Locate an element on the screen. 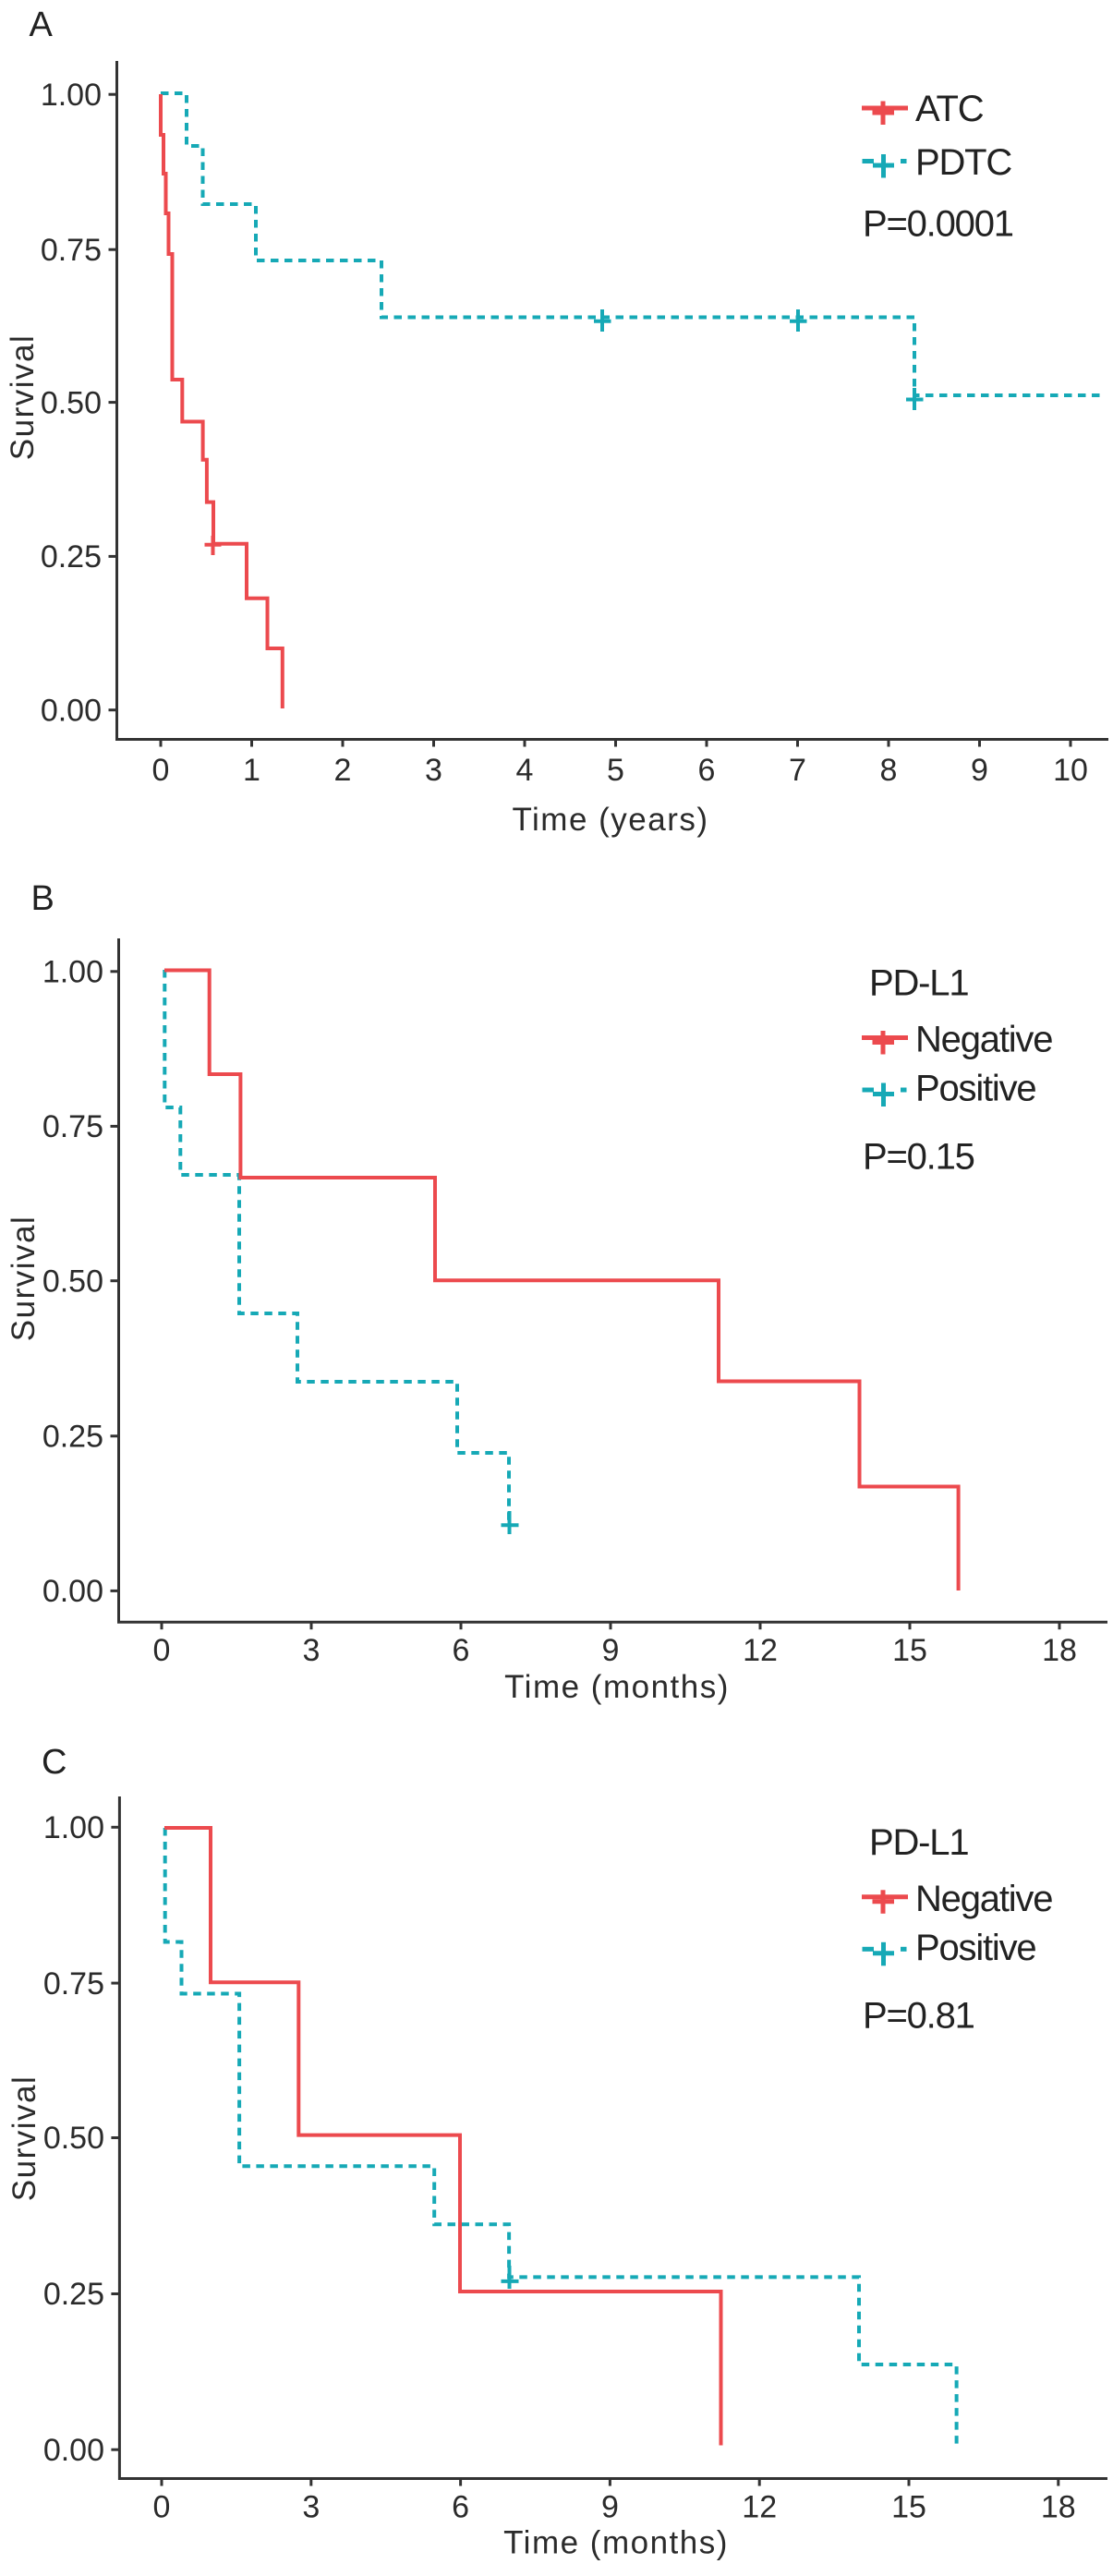 This screenshot has height=2576, width=1113. svg-text: C is located at coordinates (55, 1762).